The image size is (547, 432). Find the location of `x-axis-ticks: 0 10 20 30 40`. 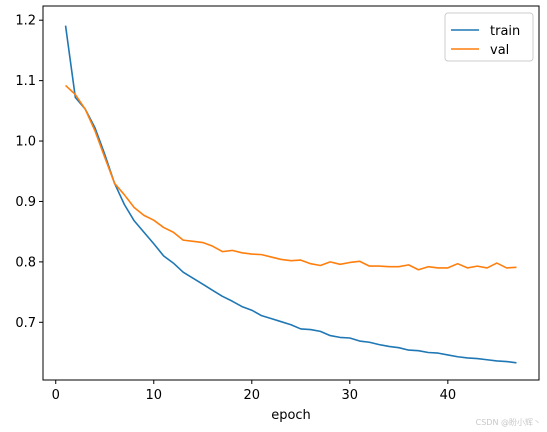

x-axis-ticks: 0 10 20 30 40 is located at coordinates (254, 391).